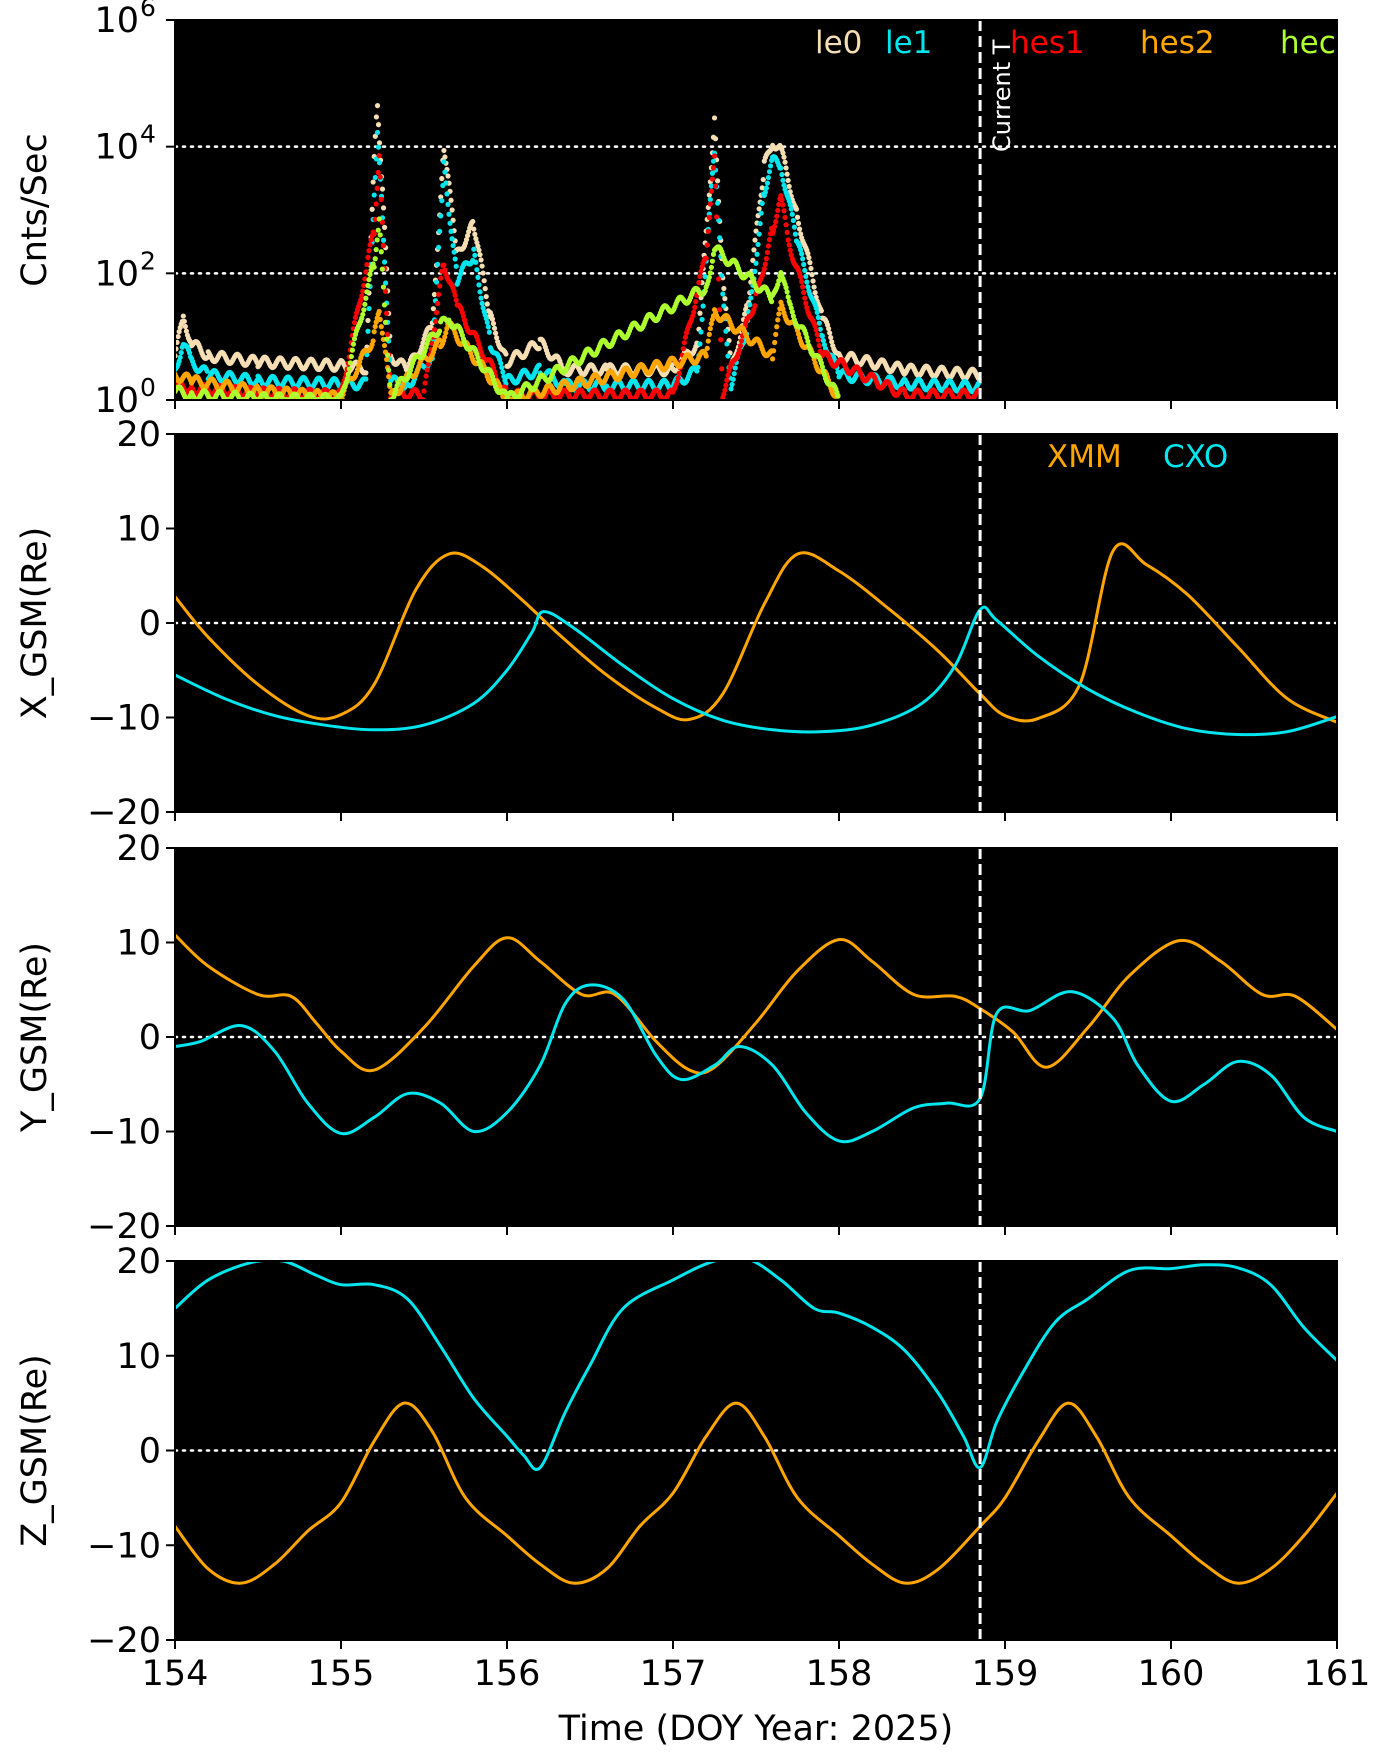  Describe the element at coordinates (148, 387) in the screenshot. I see `y-tick-exponent: 0` at that location.